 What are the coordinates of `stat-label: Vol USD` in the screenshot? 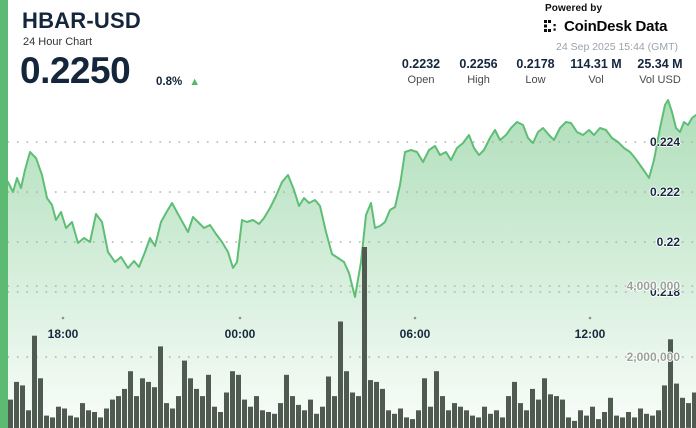 It's located at (660, 80).